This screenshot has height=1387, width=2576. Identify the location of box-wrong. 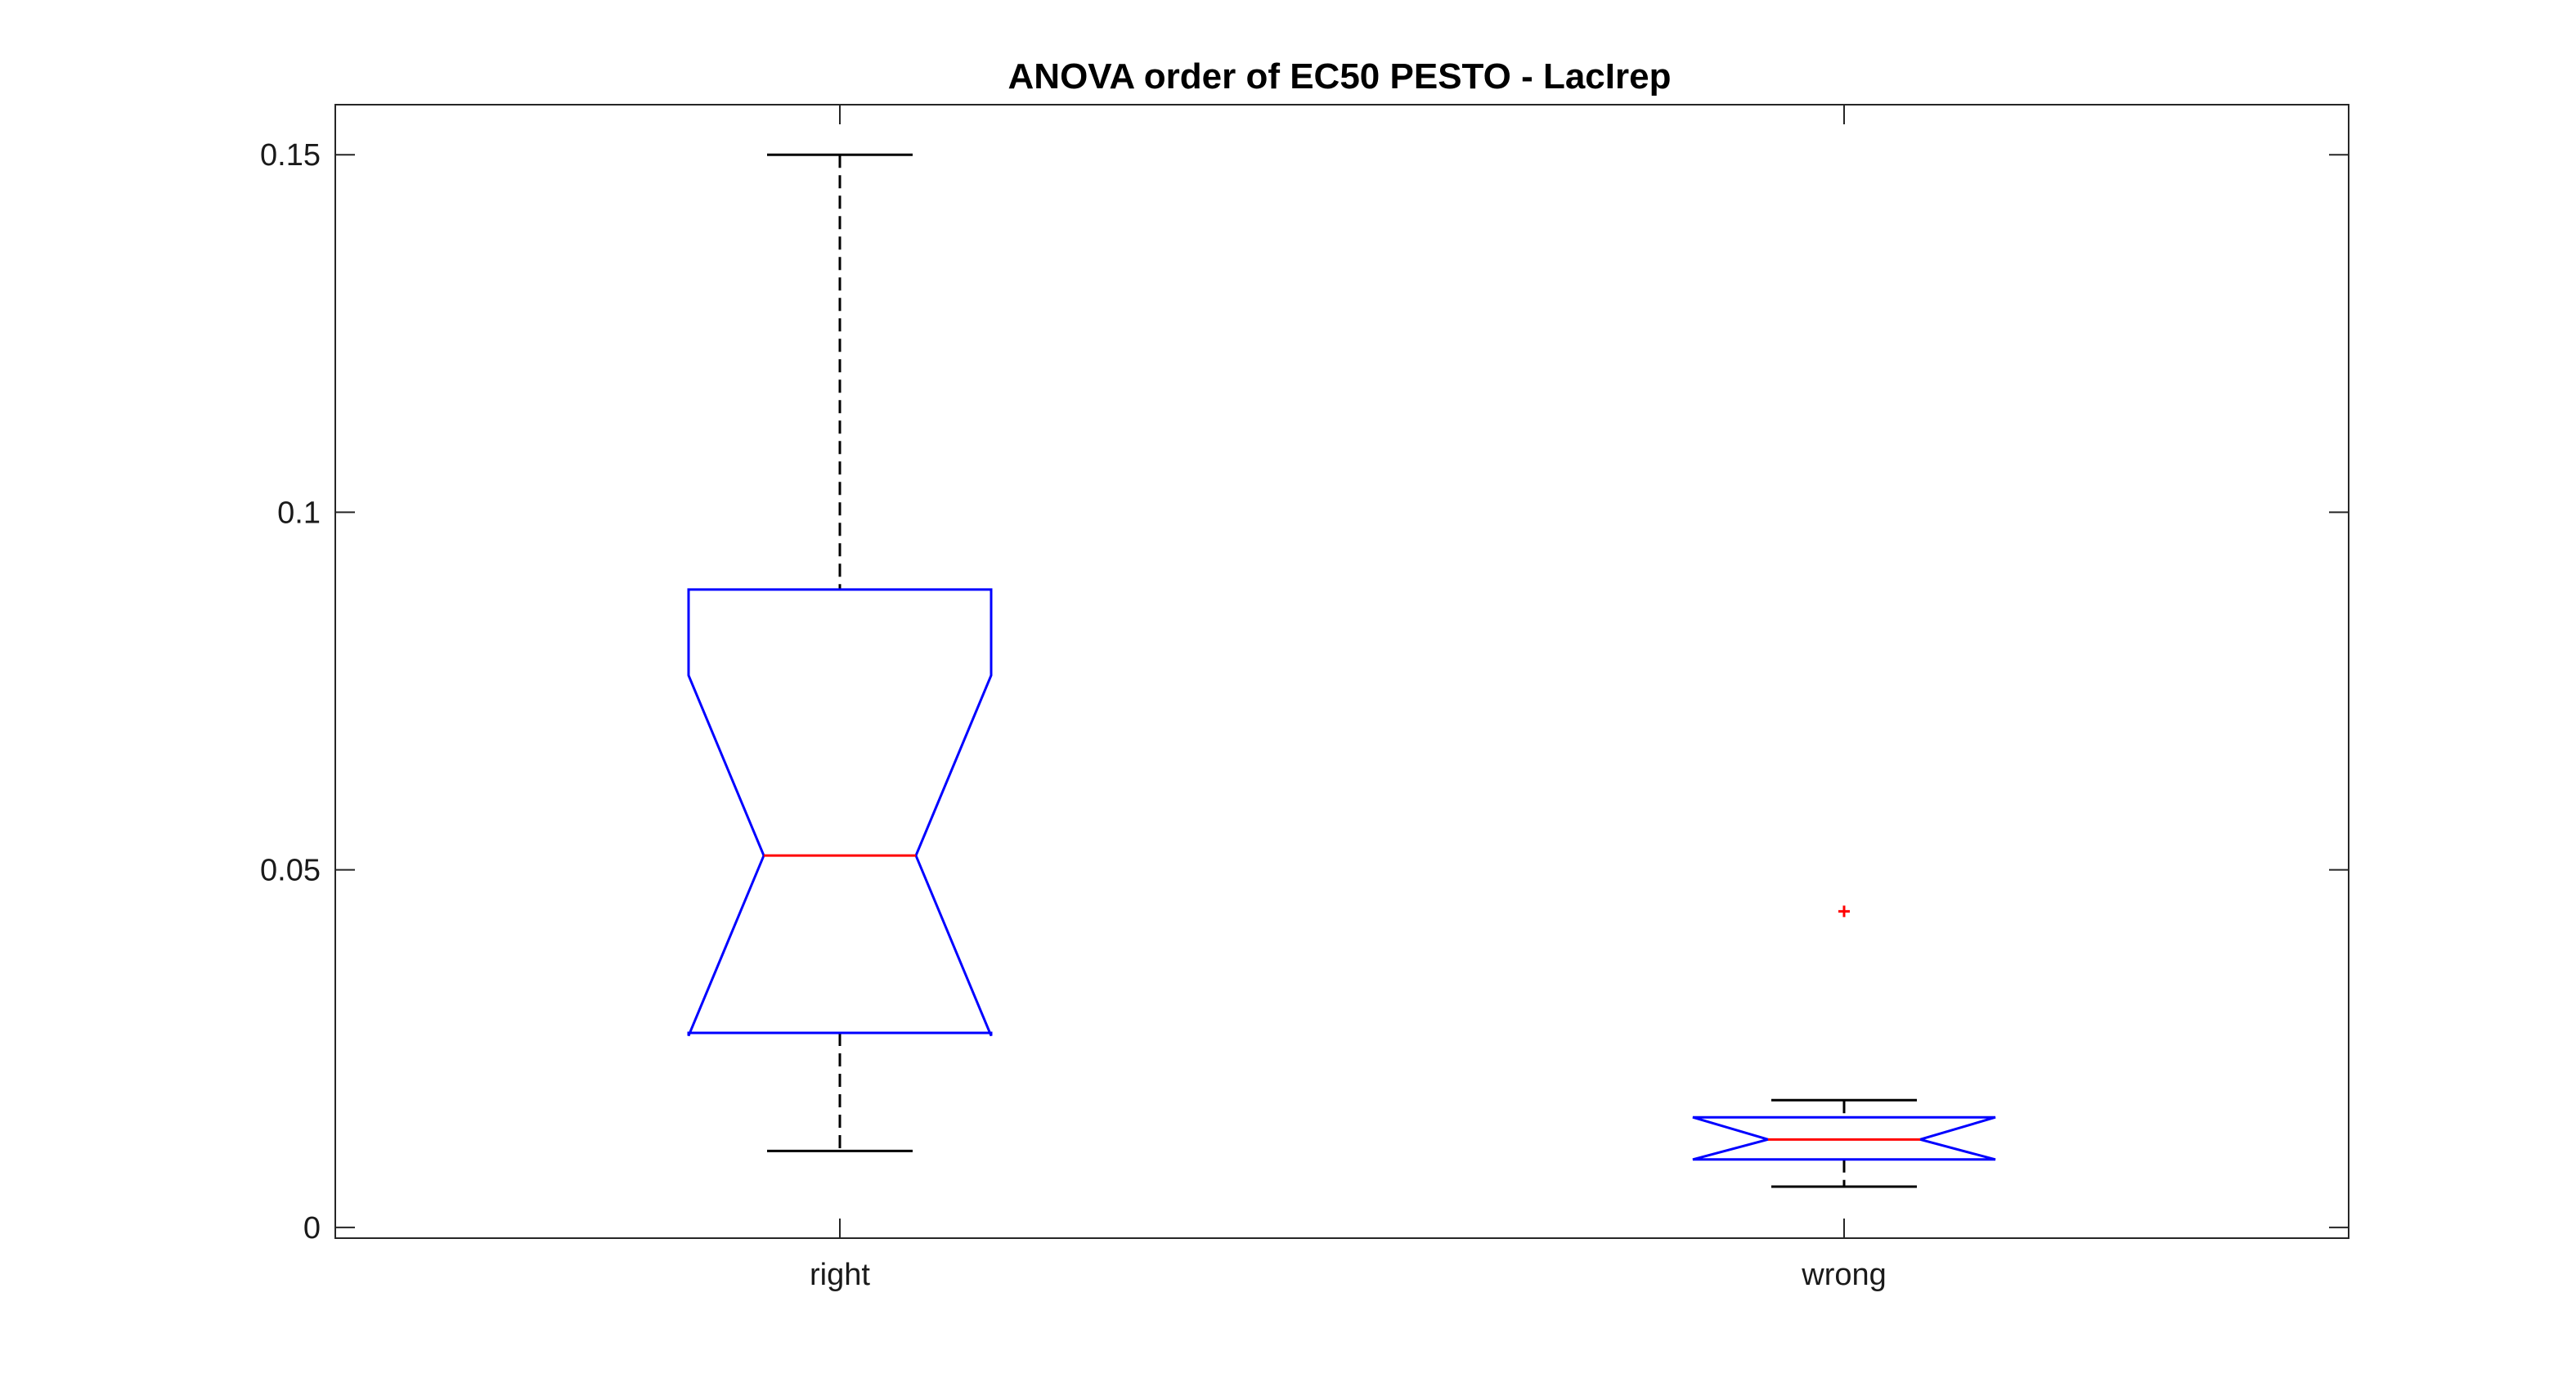
(1844, 1046).